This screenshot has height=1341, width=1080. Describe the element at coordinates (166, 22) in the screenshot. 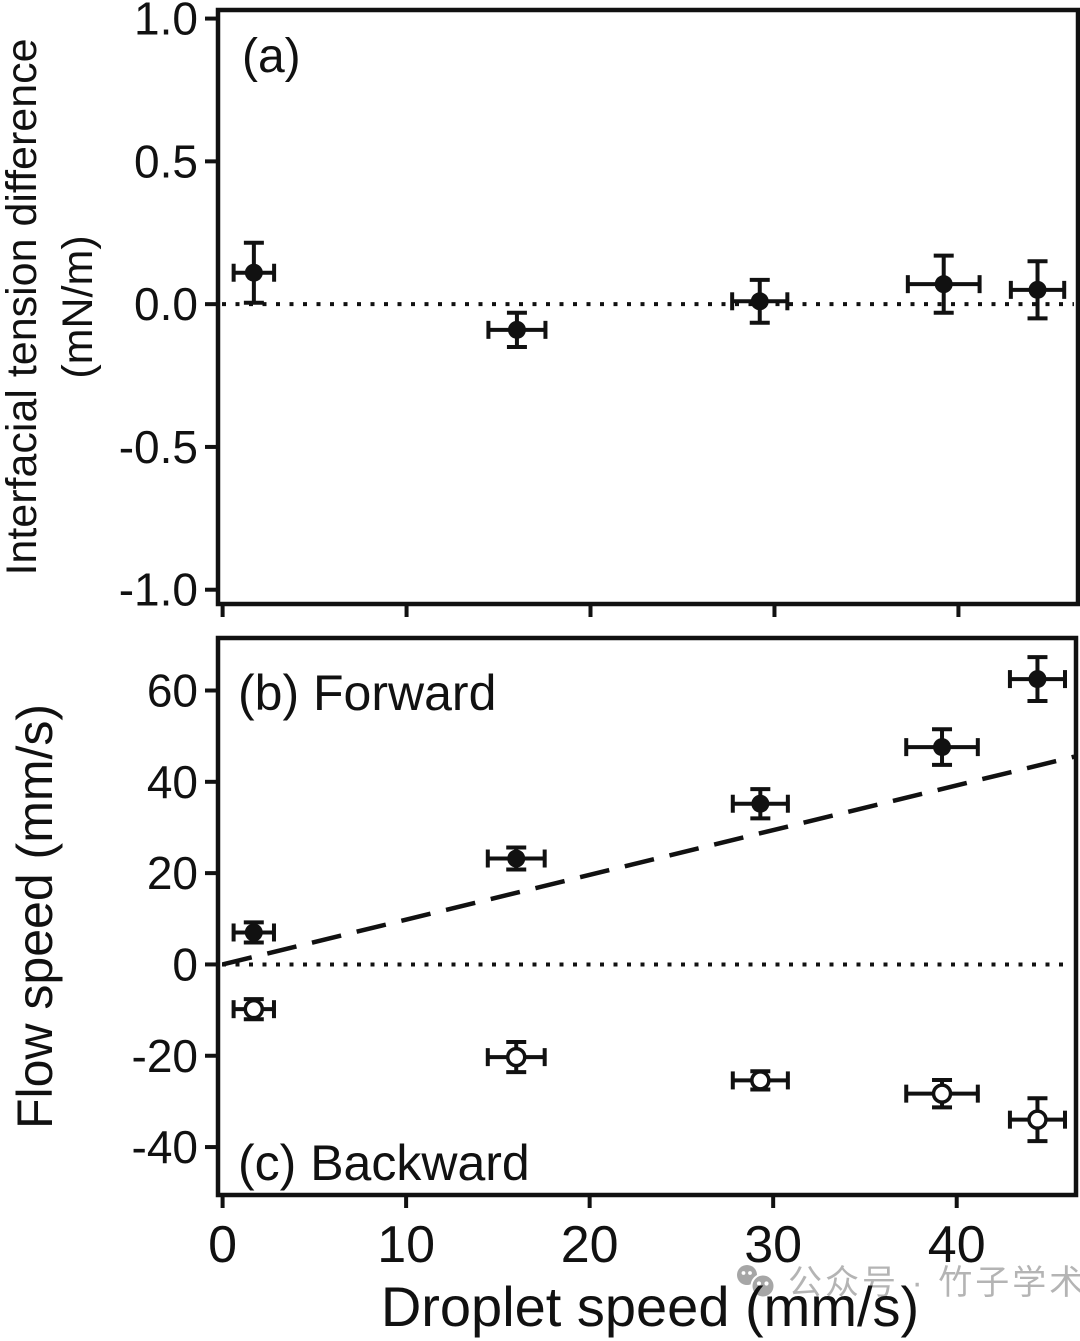

I see `y-tick-label: 1.0` at that location.